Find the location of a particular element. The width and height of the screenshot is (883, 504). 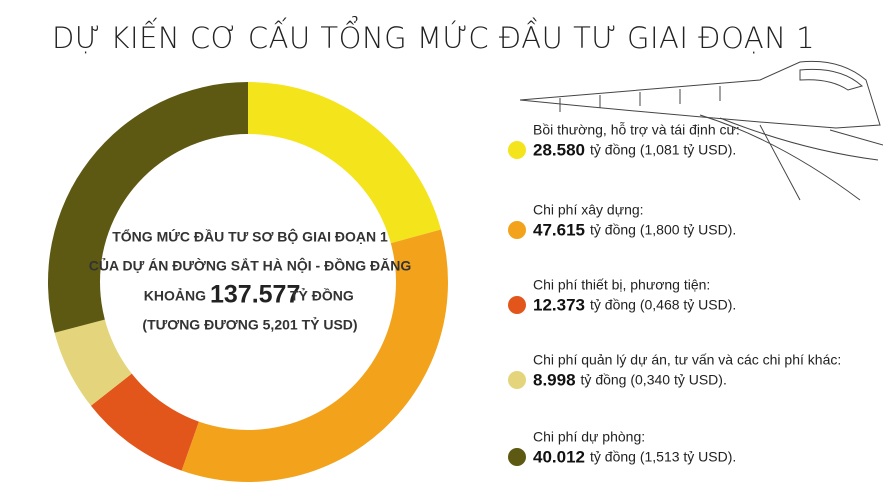

legend-label: Chi phí dự phòng: is located at coordinates (589, 437).